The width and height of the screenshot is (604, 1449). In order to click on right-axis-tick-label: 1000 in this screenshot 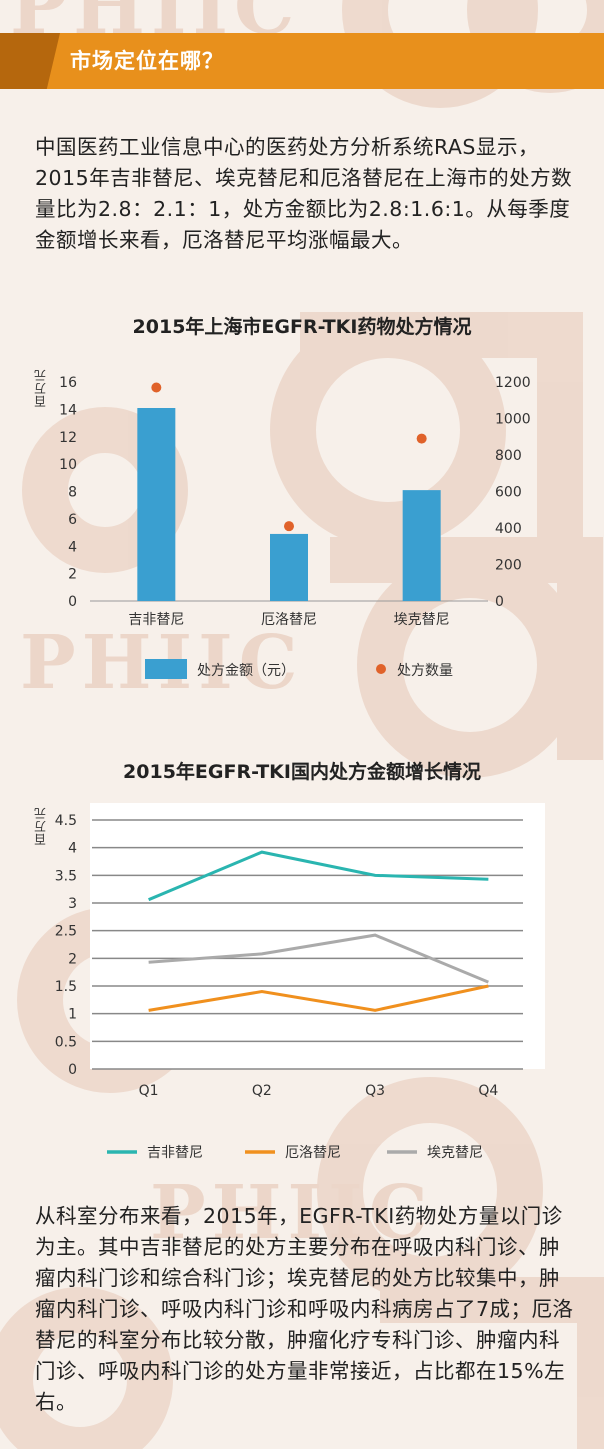, I will do `click(513, 420)`.